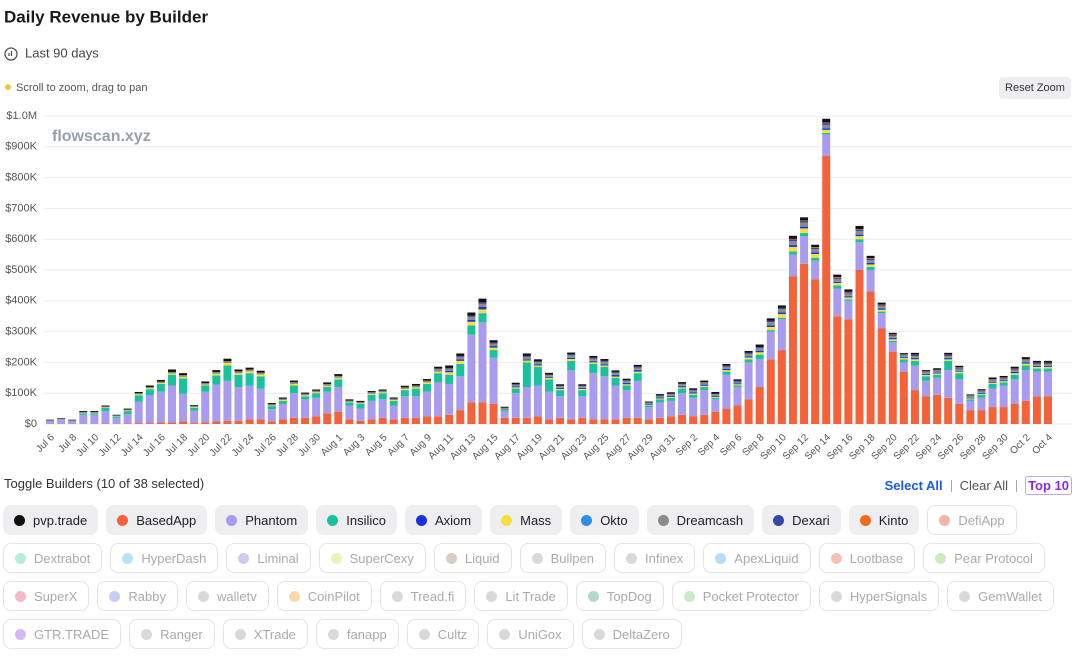  What do you see at coordinates (867, 558) in the screenshot?
I see `builder-chip: Lootbase` at bounding box center [867, 558].